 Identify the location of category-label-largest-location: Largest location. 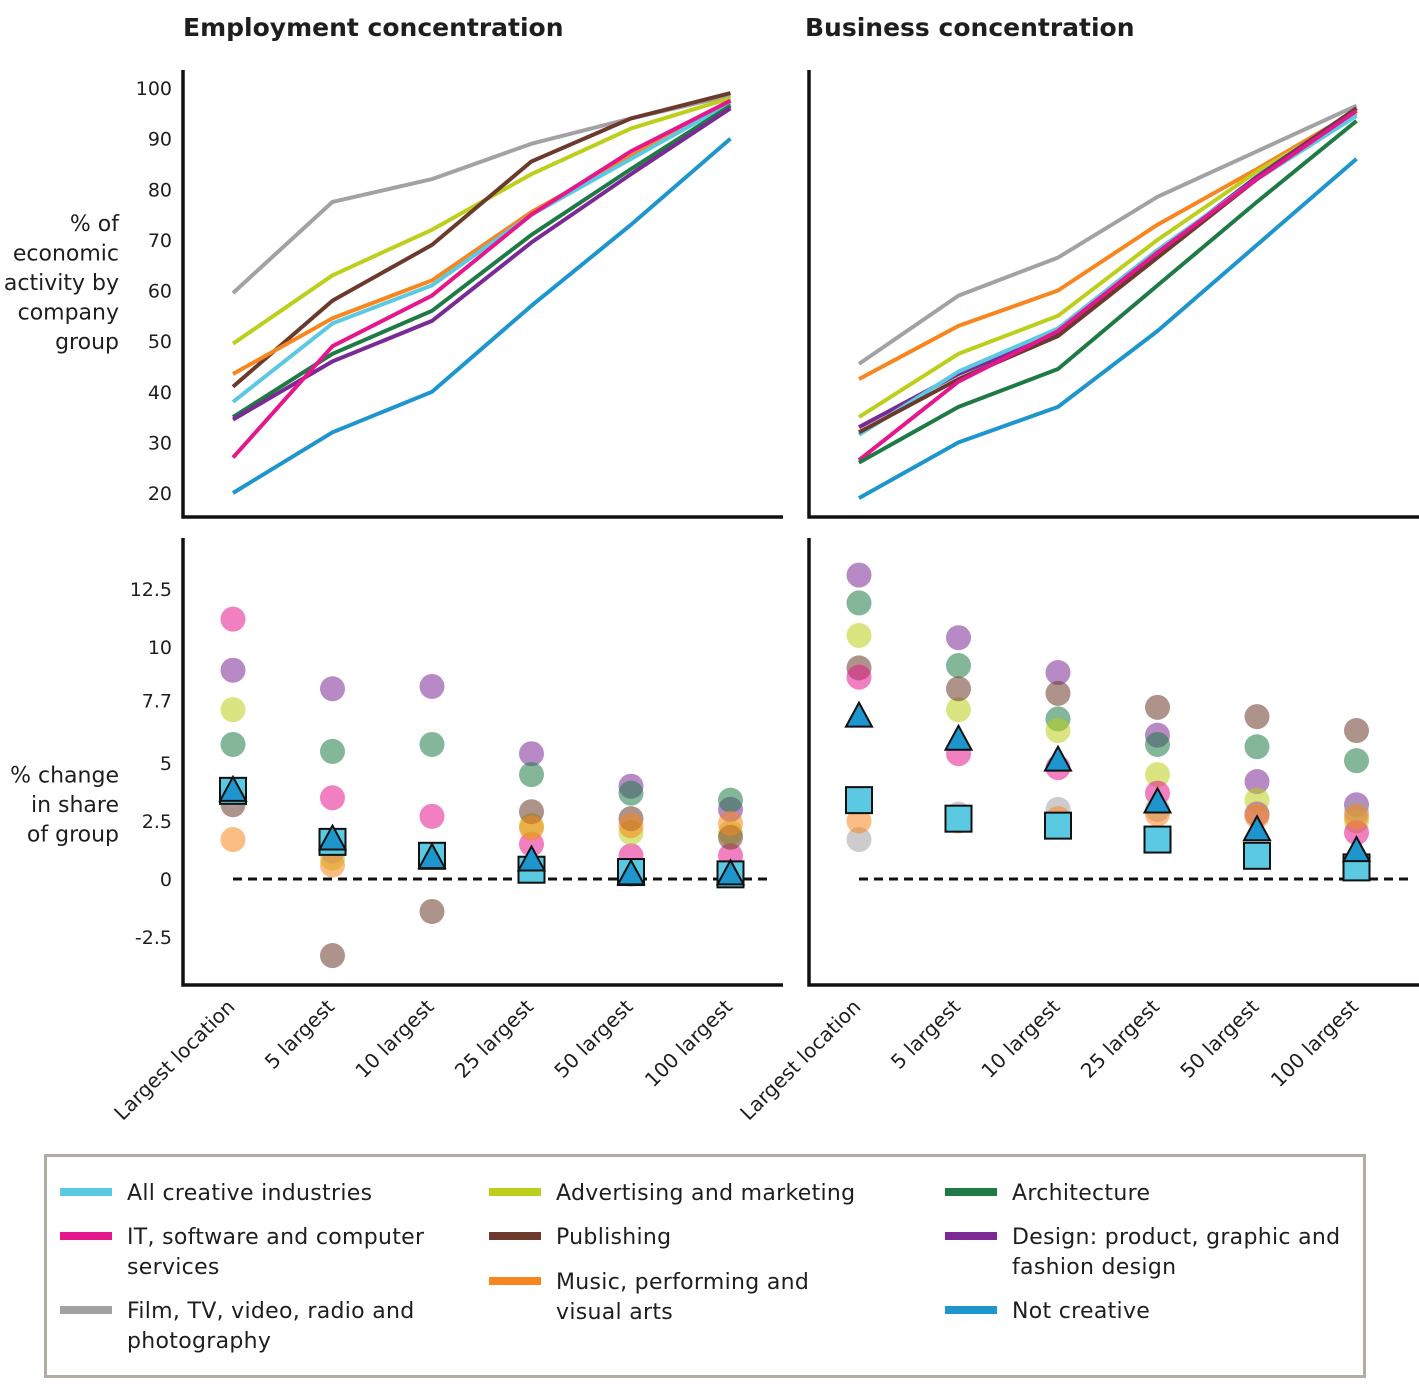
(800, 1060).